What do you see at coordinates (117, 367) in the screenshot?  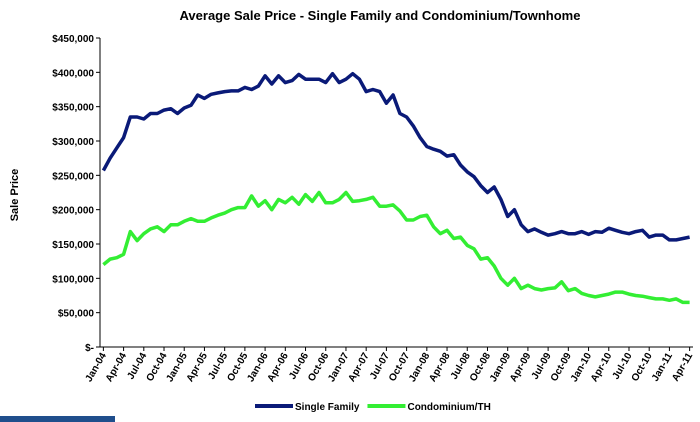 I see `x-tick-label: Apr-04` at bounding box center [117, 367].